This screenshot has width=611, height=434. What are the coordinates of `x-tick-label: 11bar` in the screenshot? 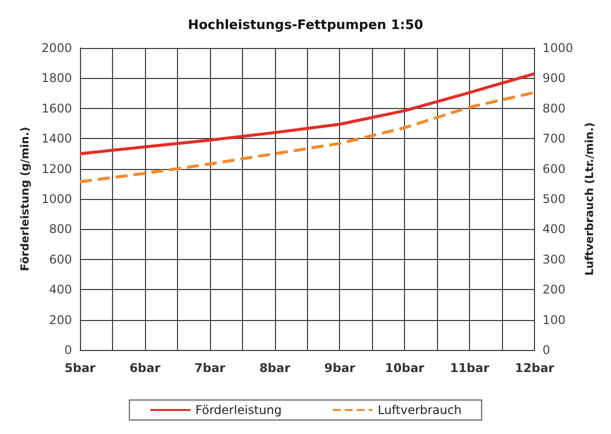 It's located at (470, 368).